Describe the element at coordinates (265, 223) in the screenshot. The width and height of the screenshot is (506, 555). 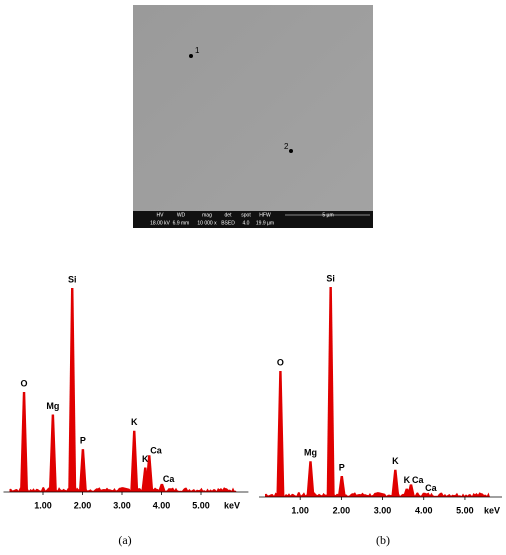
I see `info-value: 19.9 µm` at that location.